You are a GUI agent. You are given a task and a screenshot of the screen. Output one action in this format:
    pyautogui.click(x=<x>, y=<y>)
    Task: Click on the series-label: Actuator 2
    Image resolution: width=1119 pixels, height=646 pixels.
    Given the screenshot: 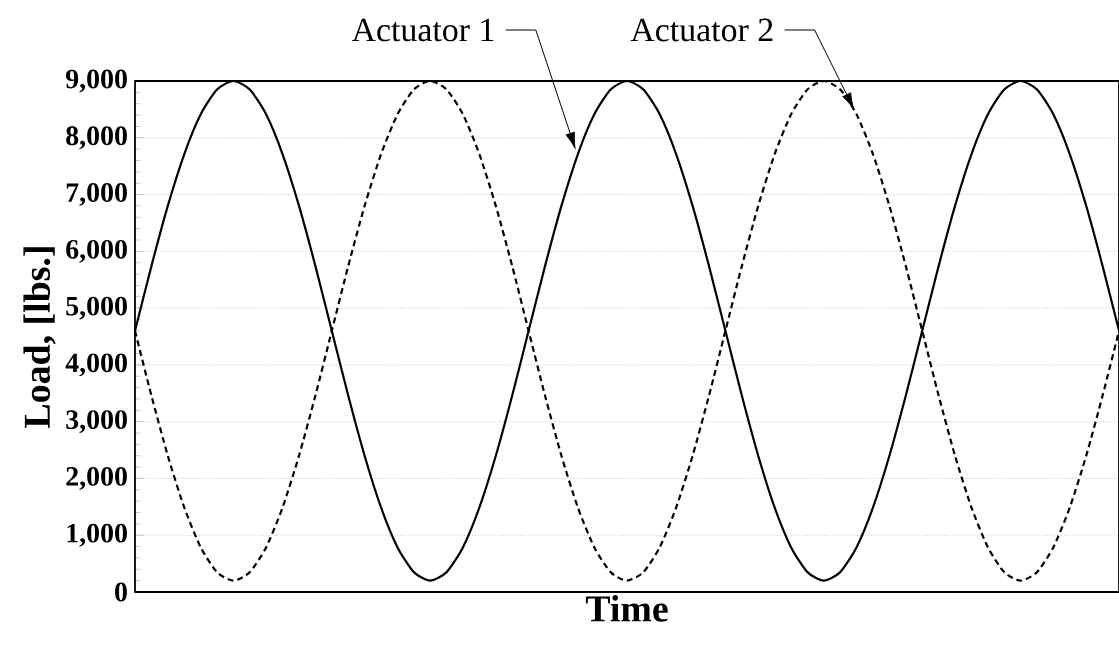 What is the action you would take?
    pyautogui.click(x=701, y=30)
    